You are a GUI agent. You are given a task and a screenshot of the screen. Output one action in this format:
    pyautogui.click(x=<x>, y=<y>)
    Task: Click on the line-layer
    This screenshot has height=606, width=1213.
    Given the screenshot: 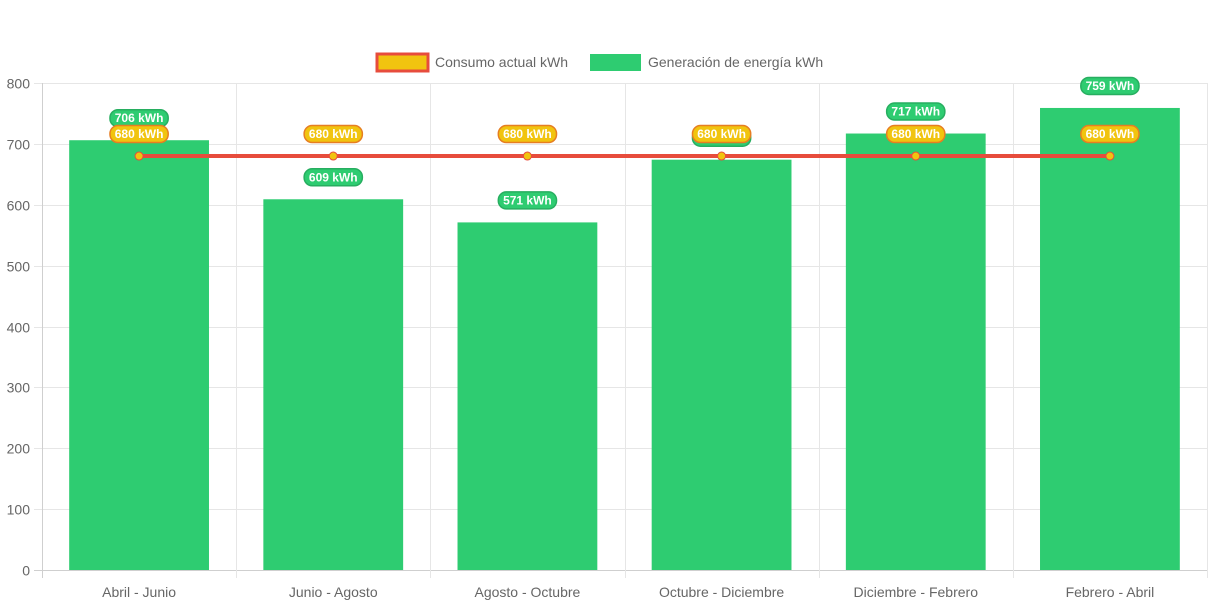 What is the action you would take?
    pyautogui.click(x=624, y=156)
    